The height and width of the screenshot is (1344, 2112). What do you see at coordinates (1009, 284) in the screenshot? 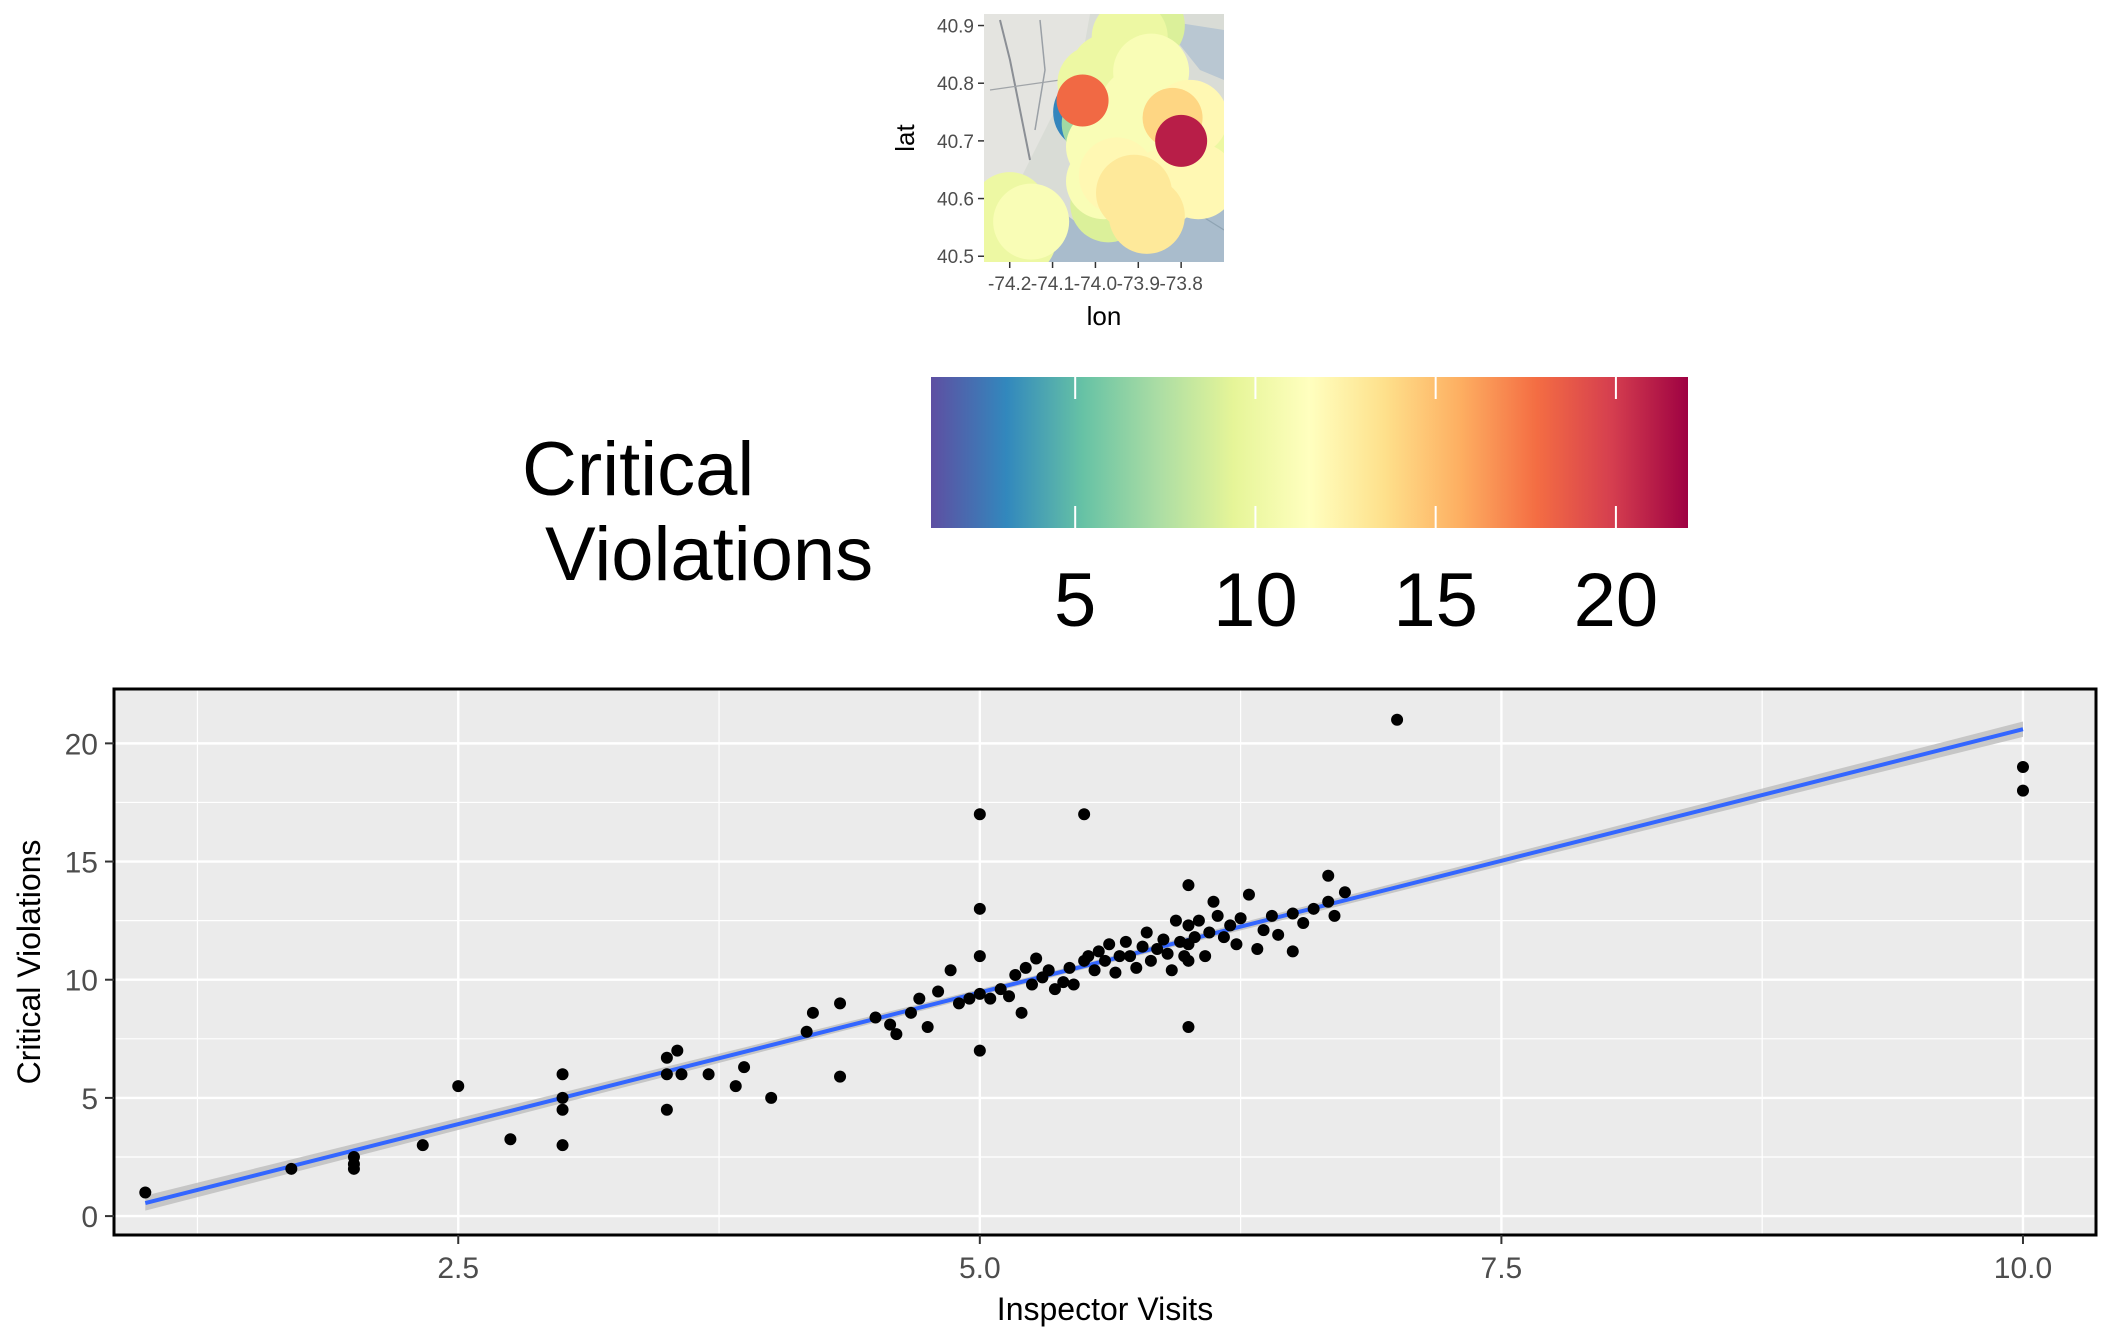
I see `map-x-tick-label: -74.2` at bounding box center [1009, 284].